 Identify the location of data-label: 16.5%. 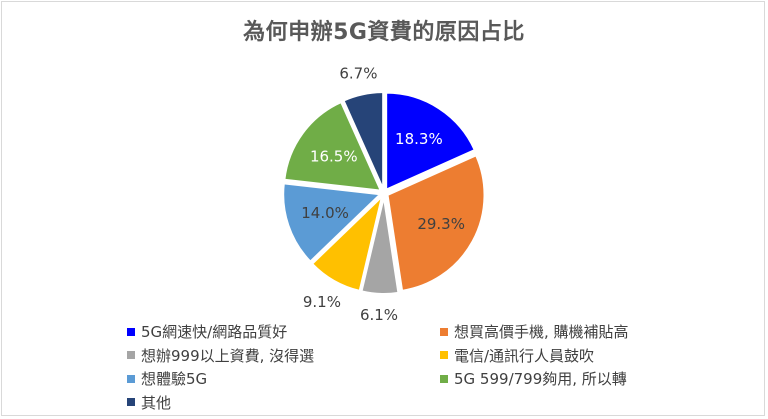
(334, 156).